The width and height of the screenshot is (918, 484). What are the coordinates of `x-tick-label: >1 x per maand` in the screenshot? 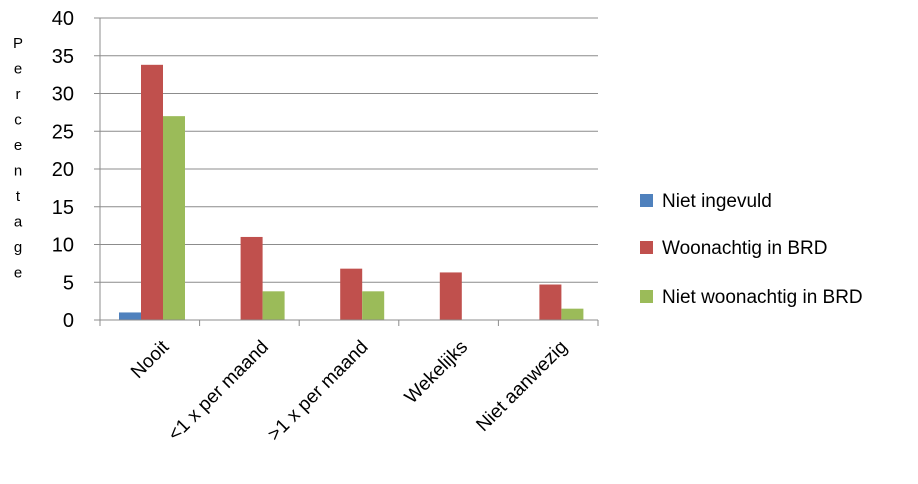 It's located at (318, 391).